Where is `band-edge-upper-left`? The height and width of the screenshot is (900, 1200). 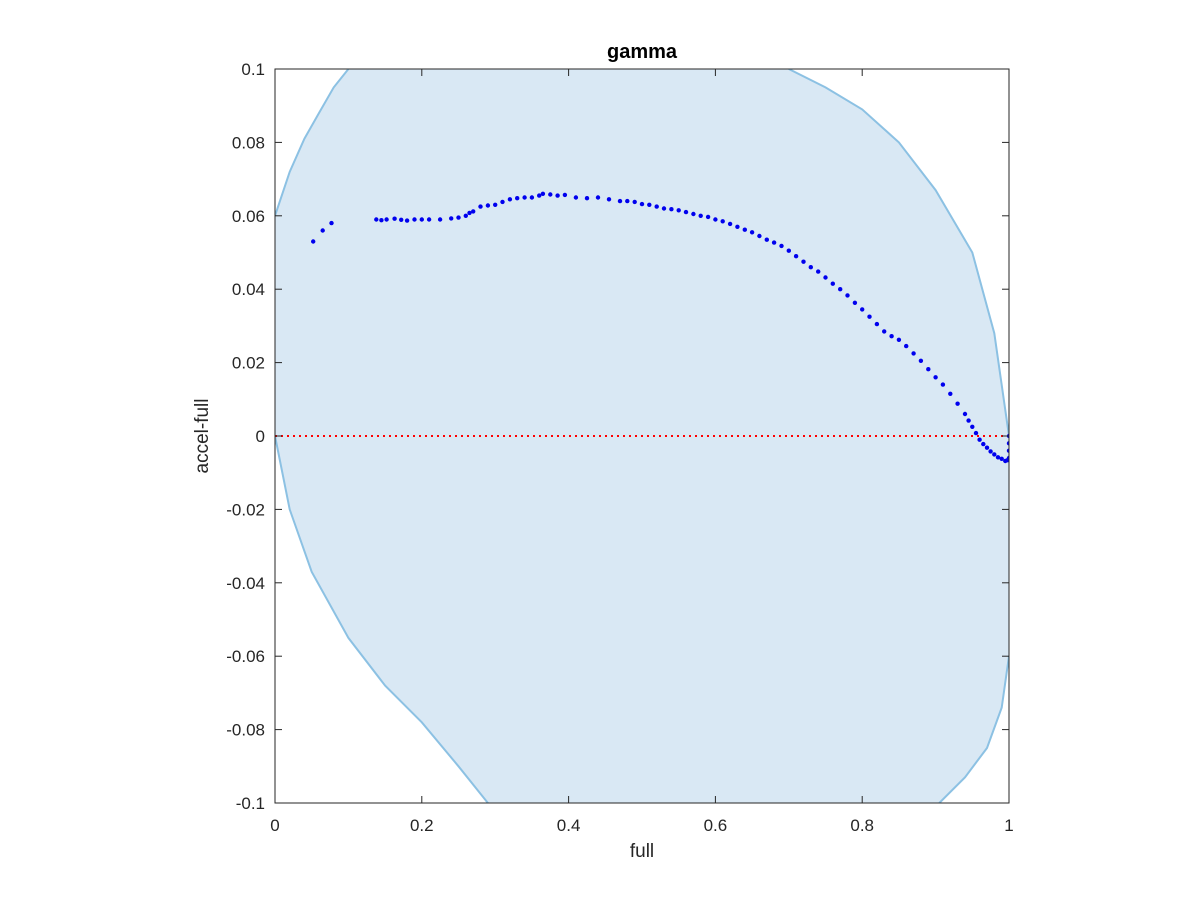 band-edge-upper-left is located at coordinates (312, 143).